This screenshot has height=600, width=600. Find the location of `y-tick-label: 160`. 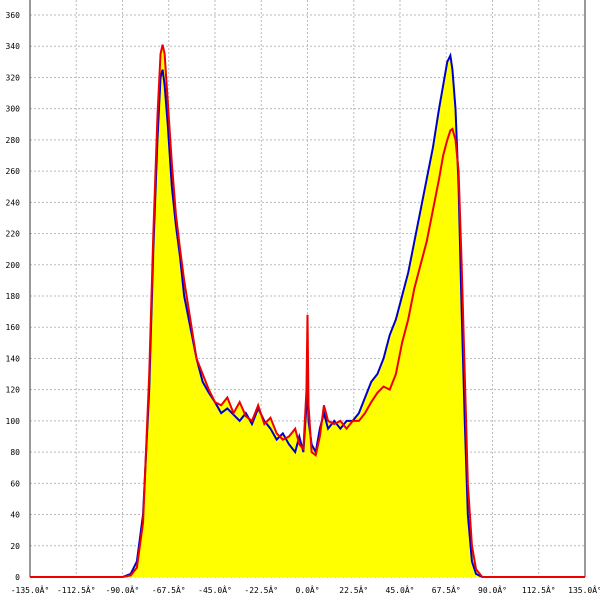

y-tick-label: 160 is located at coordinates (13, 327).